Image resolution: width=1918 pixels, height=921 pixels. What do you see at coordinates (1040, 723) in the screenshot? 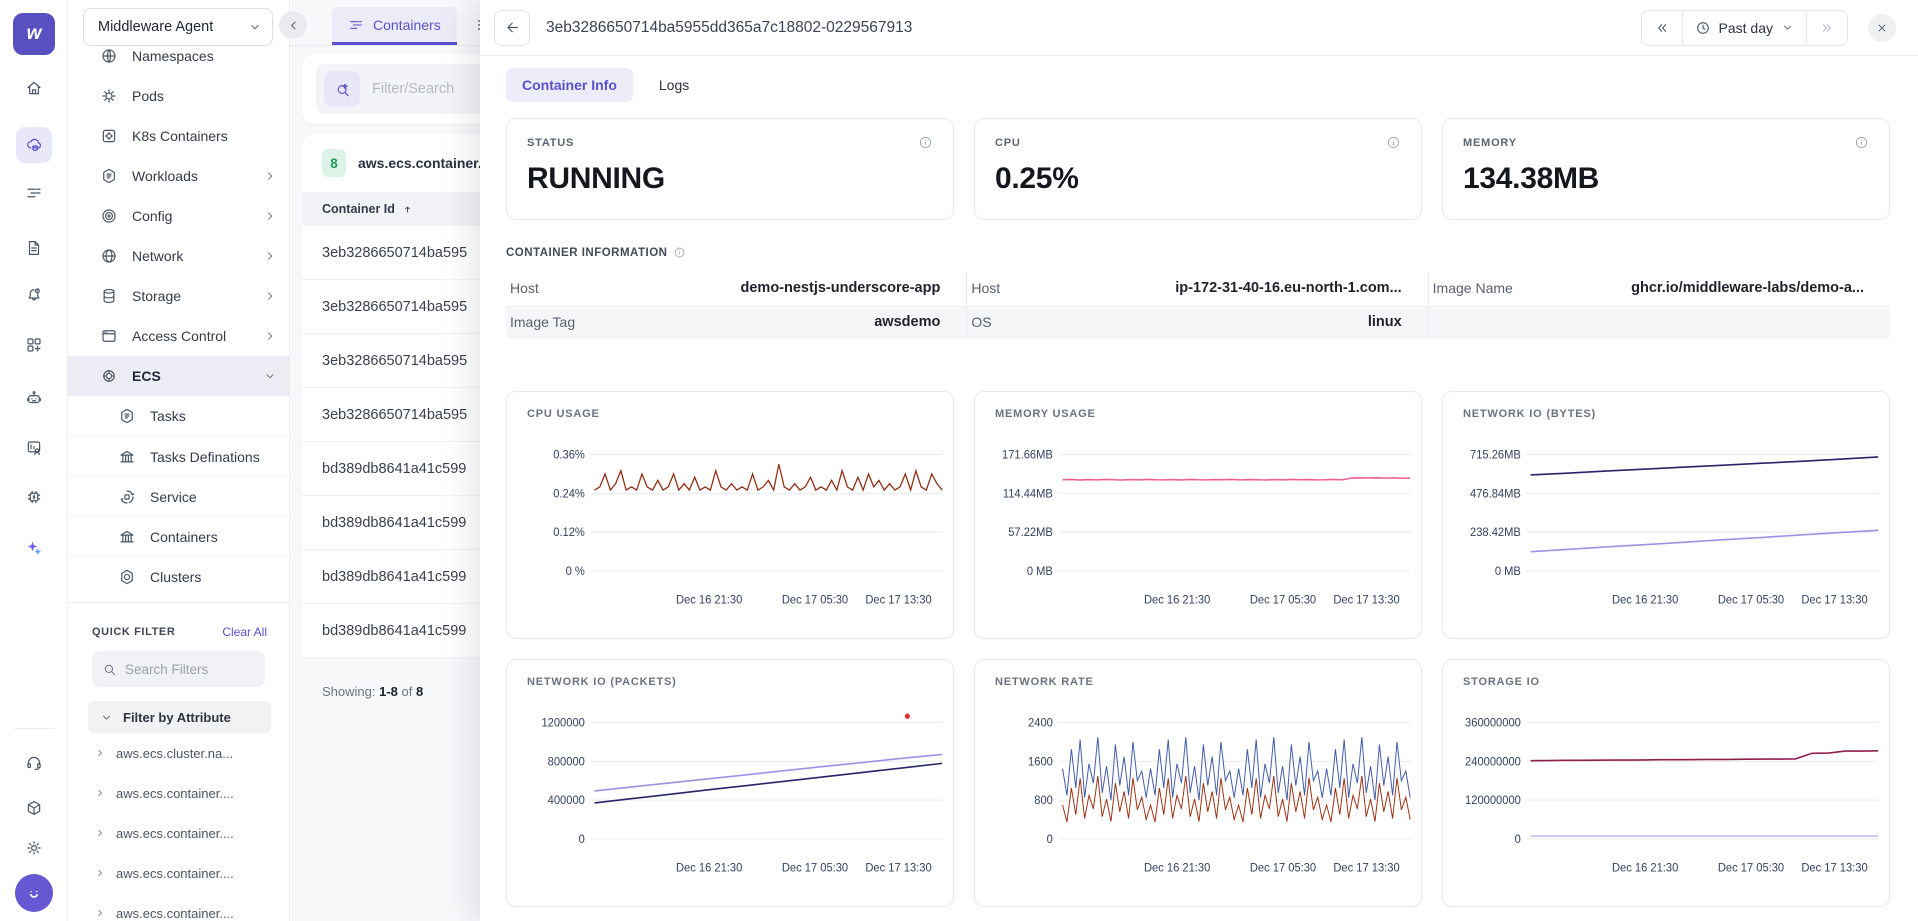
I see `svg-text: 2400` at bounding box center [1040, 723].